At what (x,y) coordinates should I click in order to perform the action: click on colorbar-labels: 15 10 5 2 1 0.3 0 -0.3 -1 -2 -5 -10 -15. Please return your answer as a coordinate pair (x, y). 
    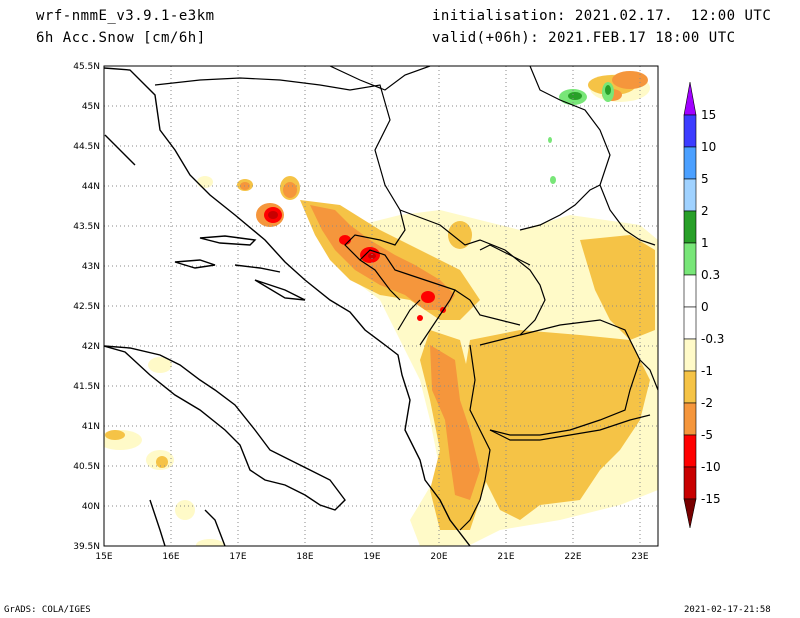
    Looking at the image, I should click on (712, 307).